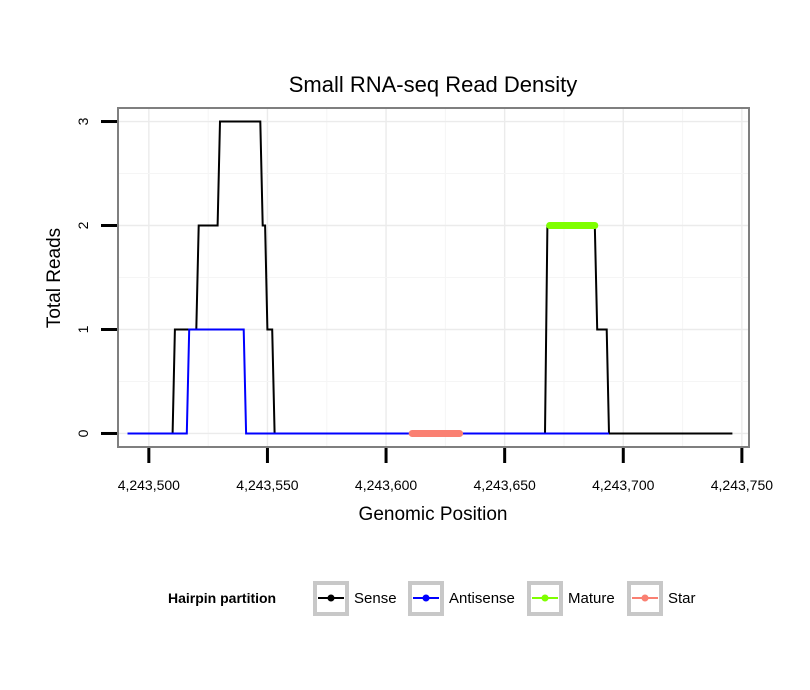 Image resolution: width=810 pixels, height=690 pixels. What do you see at coordinates (386, 485) in the screenshot?
I see `x-tick-label: 4,243,600` at bounding box center [386, 485].